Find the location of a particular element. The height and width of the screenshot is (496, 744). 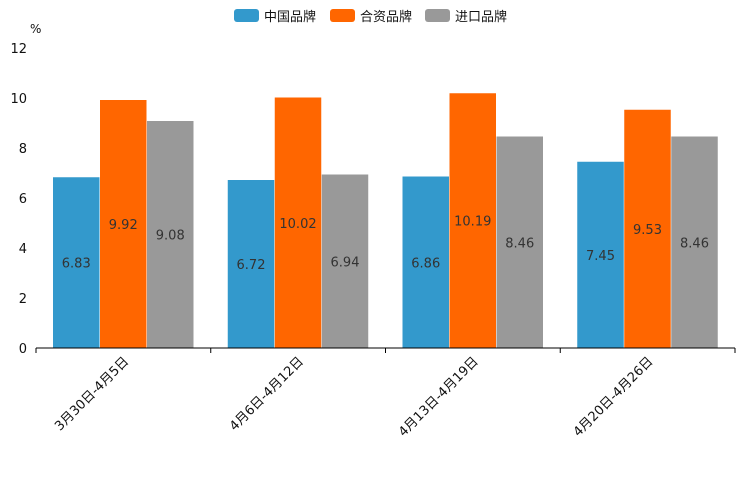

legend-label: 合资品牌 is located at coordinates (386, 17).